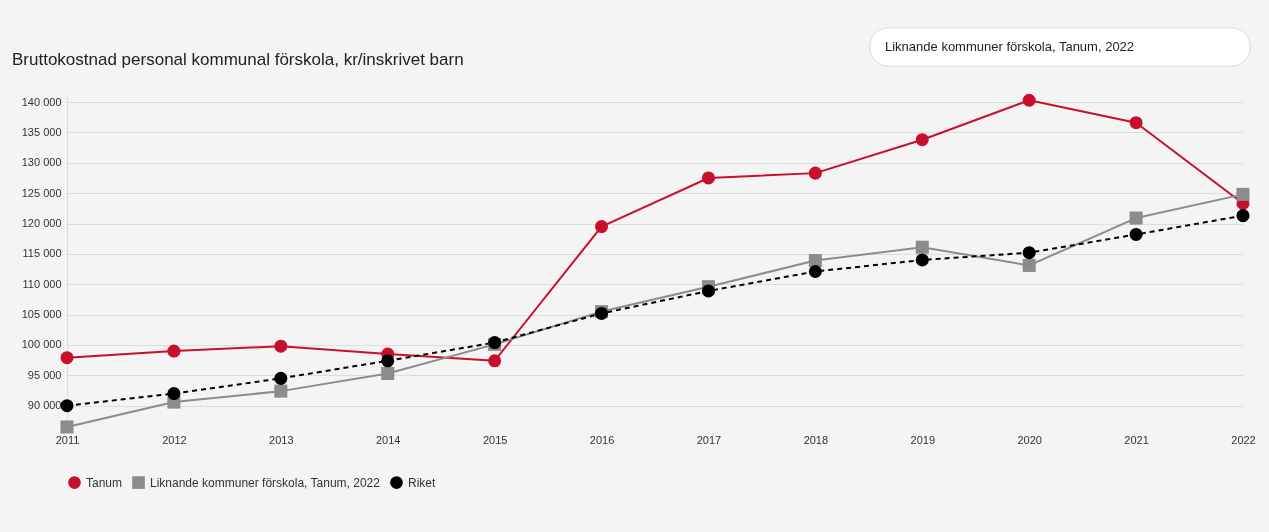 The image size is (1269, 532). Describe the element at coordinates (41, 344) in the screenshot. I see `y-tick-label: 100 000` at that location.